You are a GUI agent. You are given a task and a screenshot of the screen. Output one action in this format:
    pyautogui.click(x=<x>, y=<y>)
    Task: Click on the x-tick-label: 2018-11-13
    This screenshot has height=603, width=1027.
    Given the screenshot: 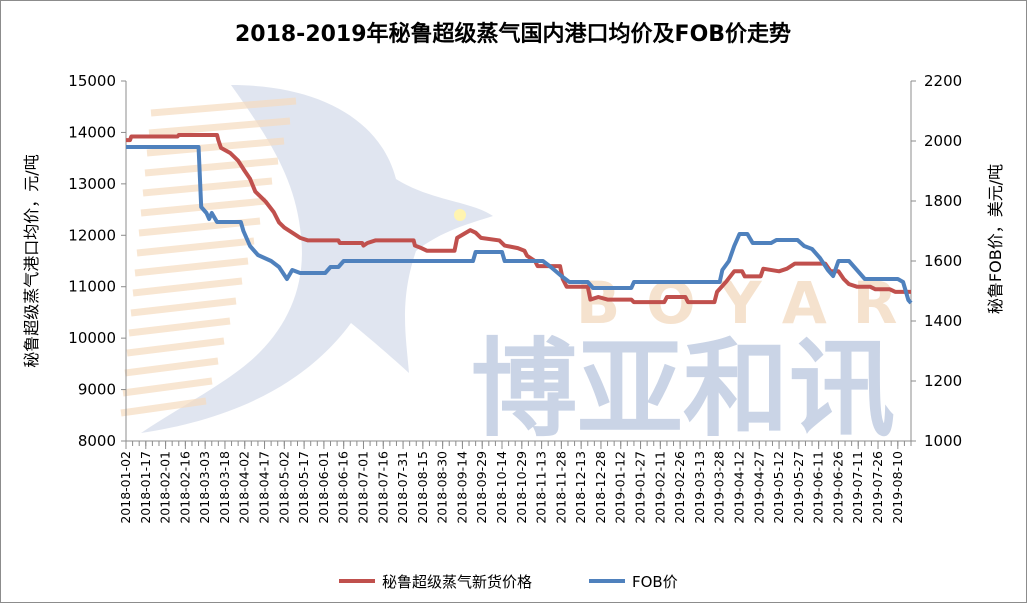 What is the action you would take?
    pyautogui.click(x=541, y=487)
    